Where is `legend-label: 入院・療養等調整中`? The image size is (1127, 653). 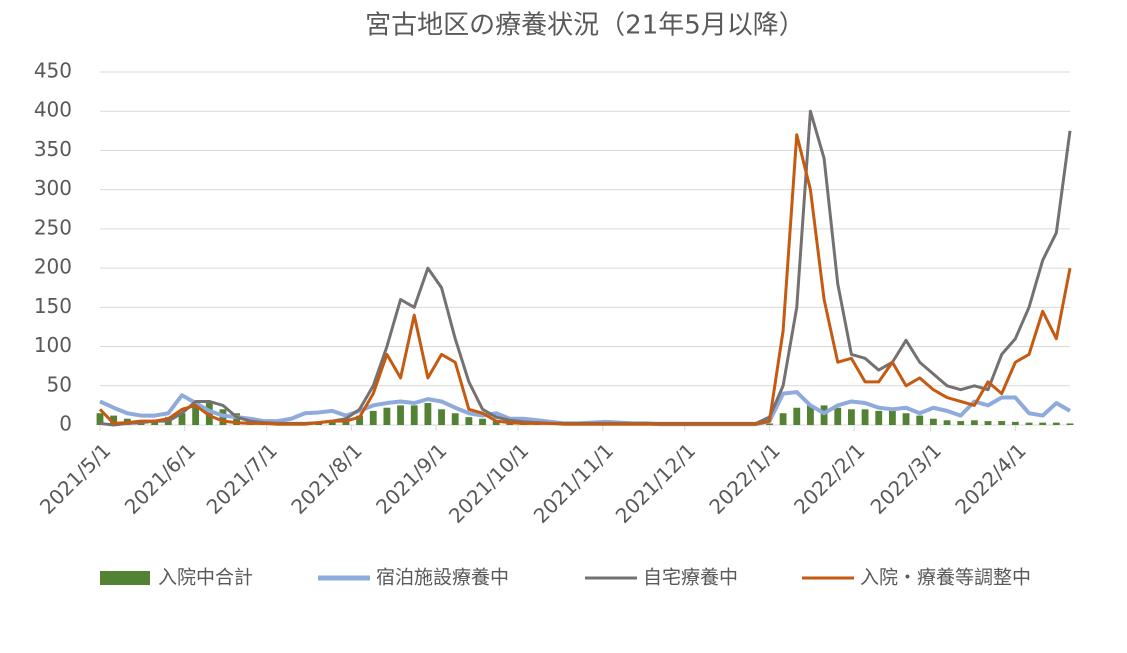
legend-label: 入院・療養等調整中 is located at coordinates (945, 578).